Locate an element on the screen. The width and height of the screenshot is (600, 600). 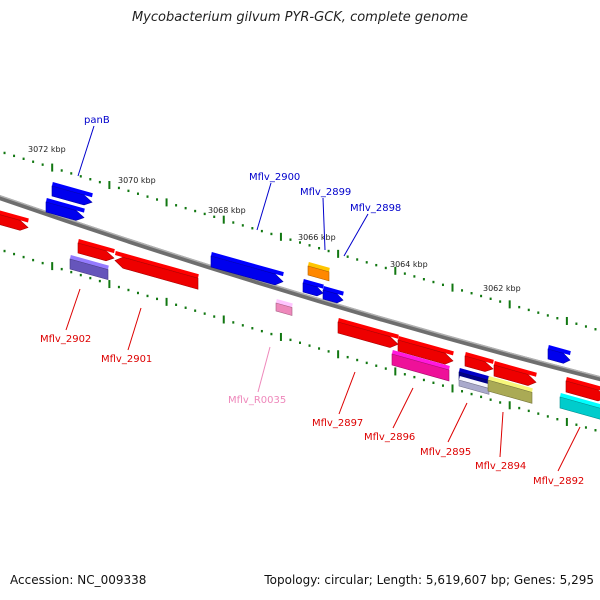
gene-block-right-blue-front-face is located at coordinates (559, 356).